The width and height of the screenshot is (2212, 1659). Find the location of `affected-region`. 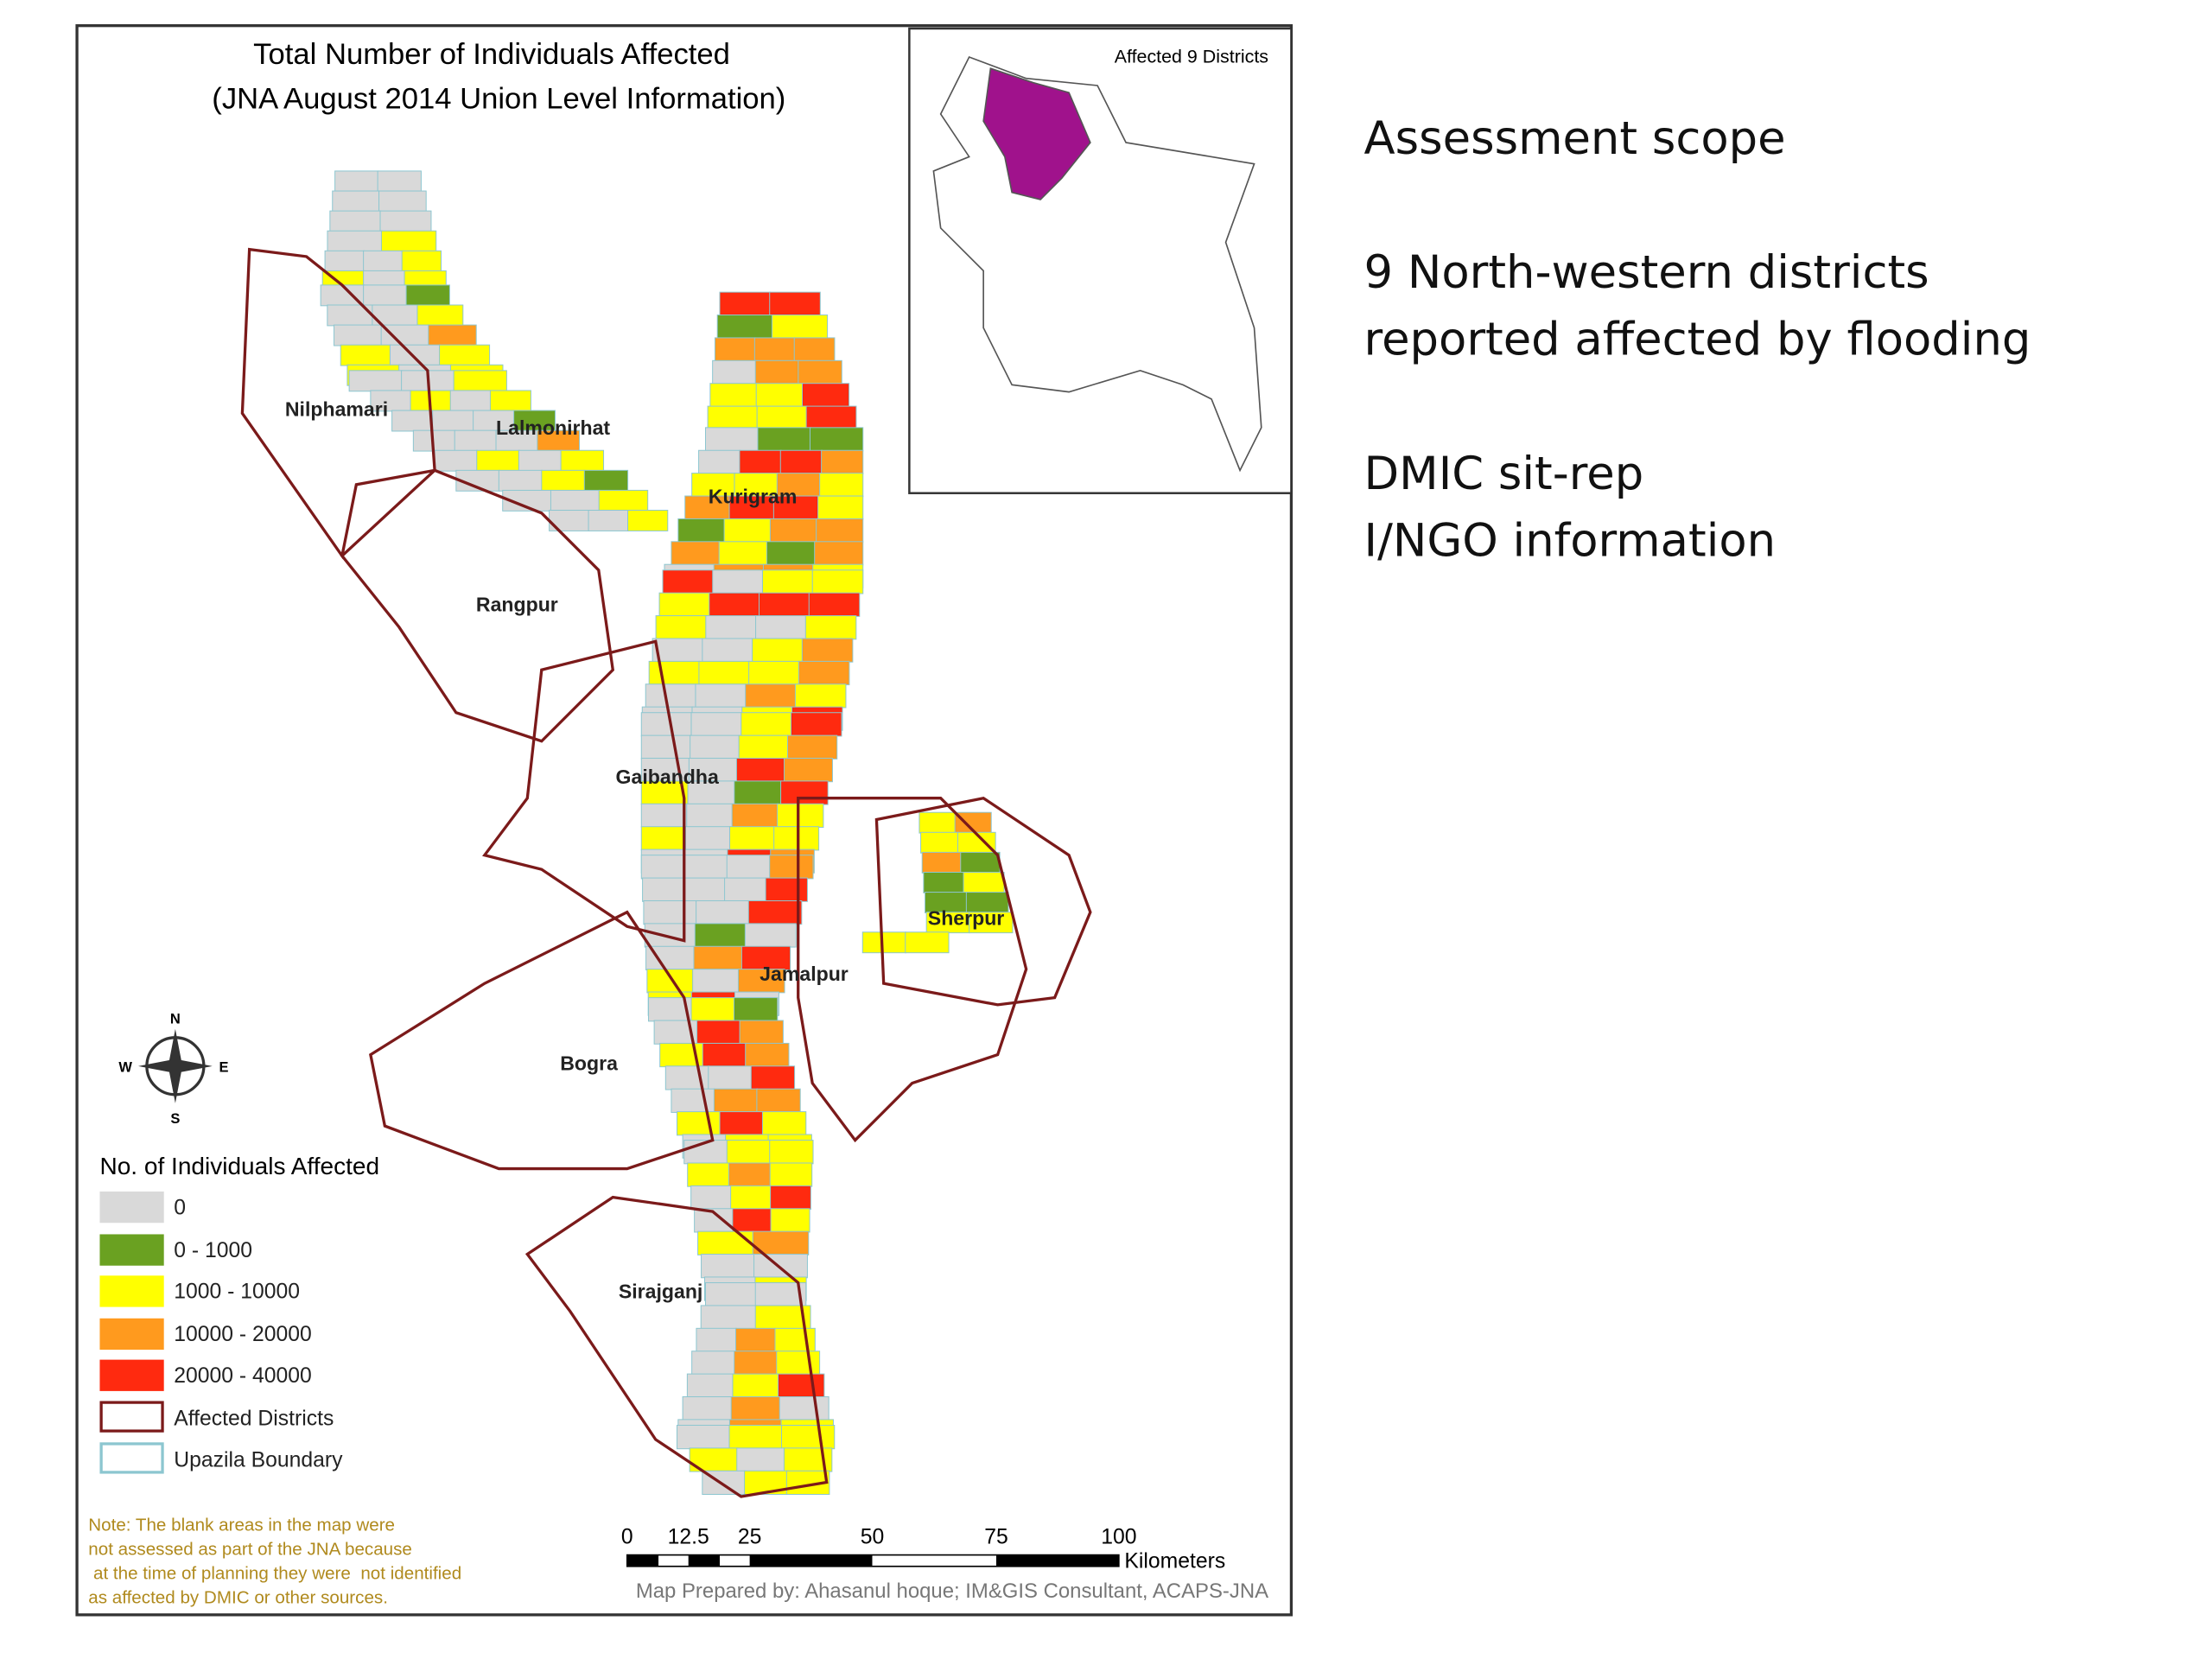

affected-region is located at coordinates (1036, 133).